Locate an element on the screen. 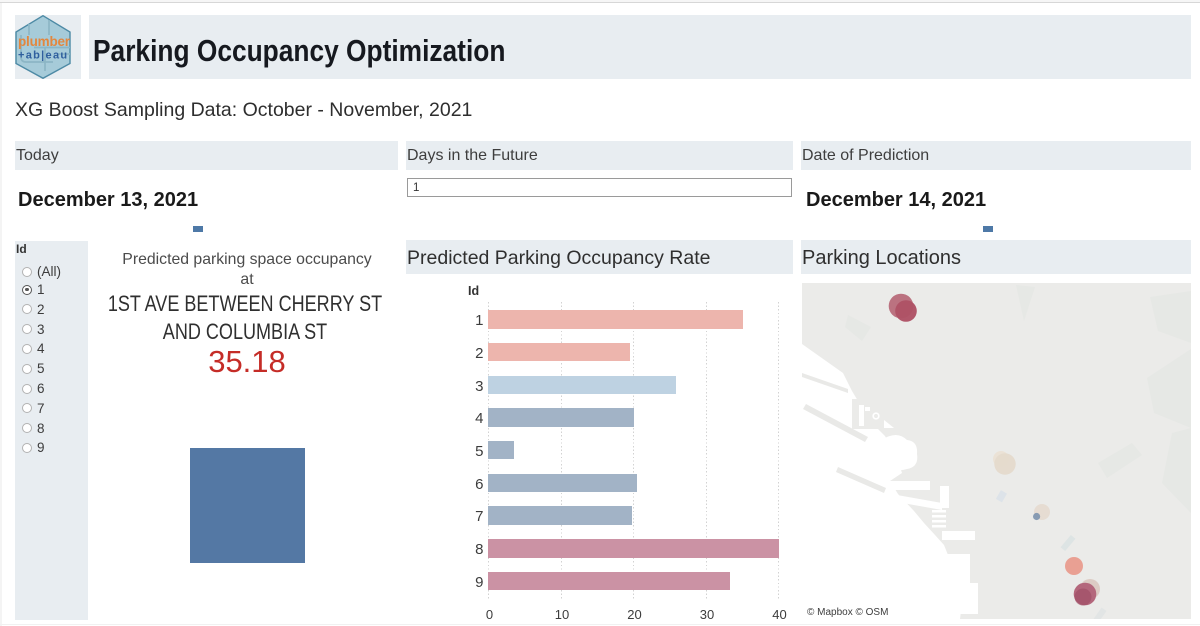  svg-text: +ab|eau is located at coordinates (43, 56).